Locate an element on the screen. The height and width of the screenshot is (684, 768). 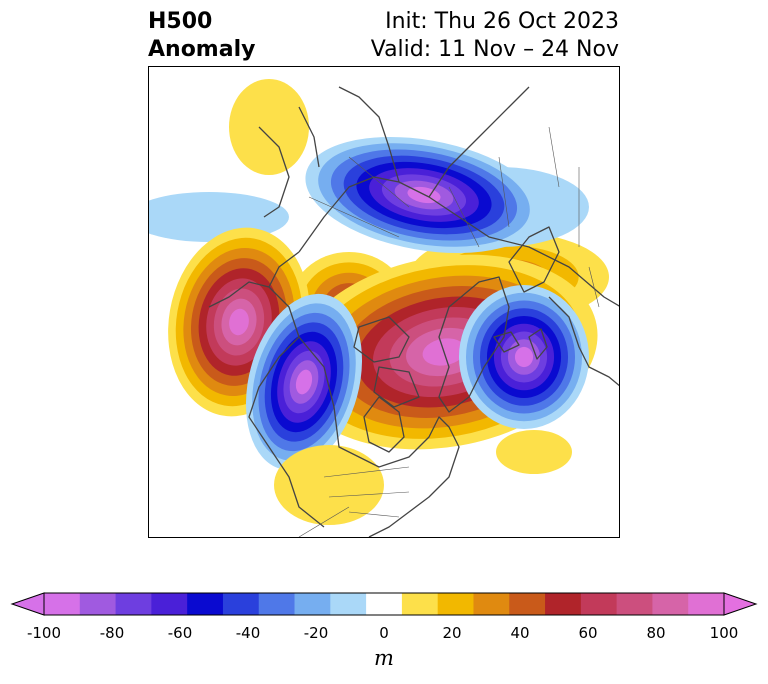
colorbar-tick-label: 40 is located at coordinates (520, 633).